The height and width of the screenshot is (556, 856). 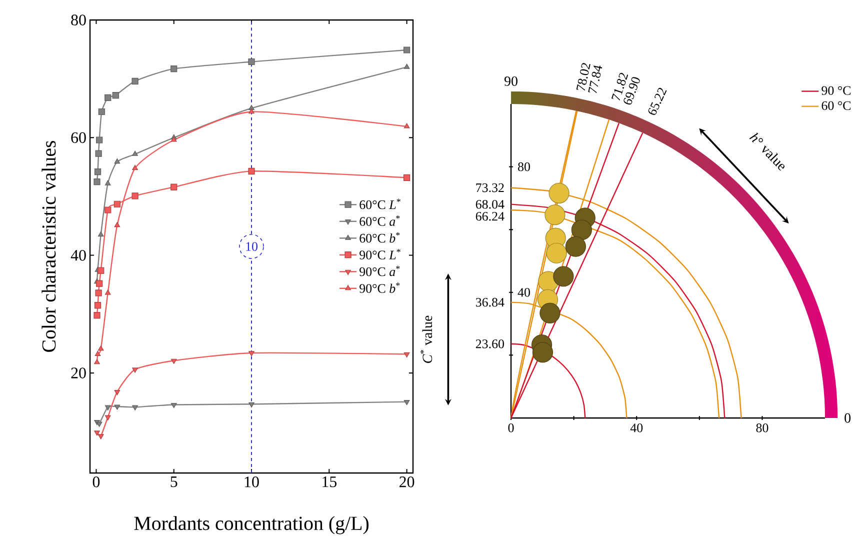 I want to click on x-tick-label: 5, so click(x=174, y=482).